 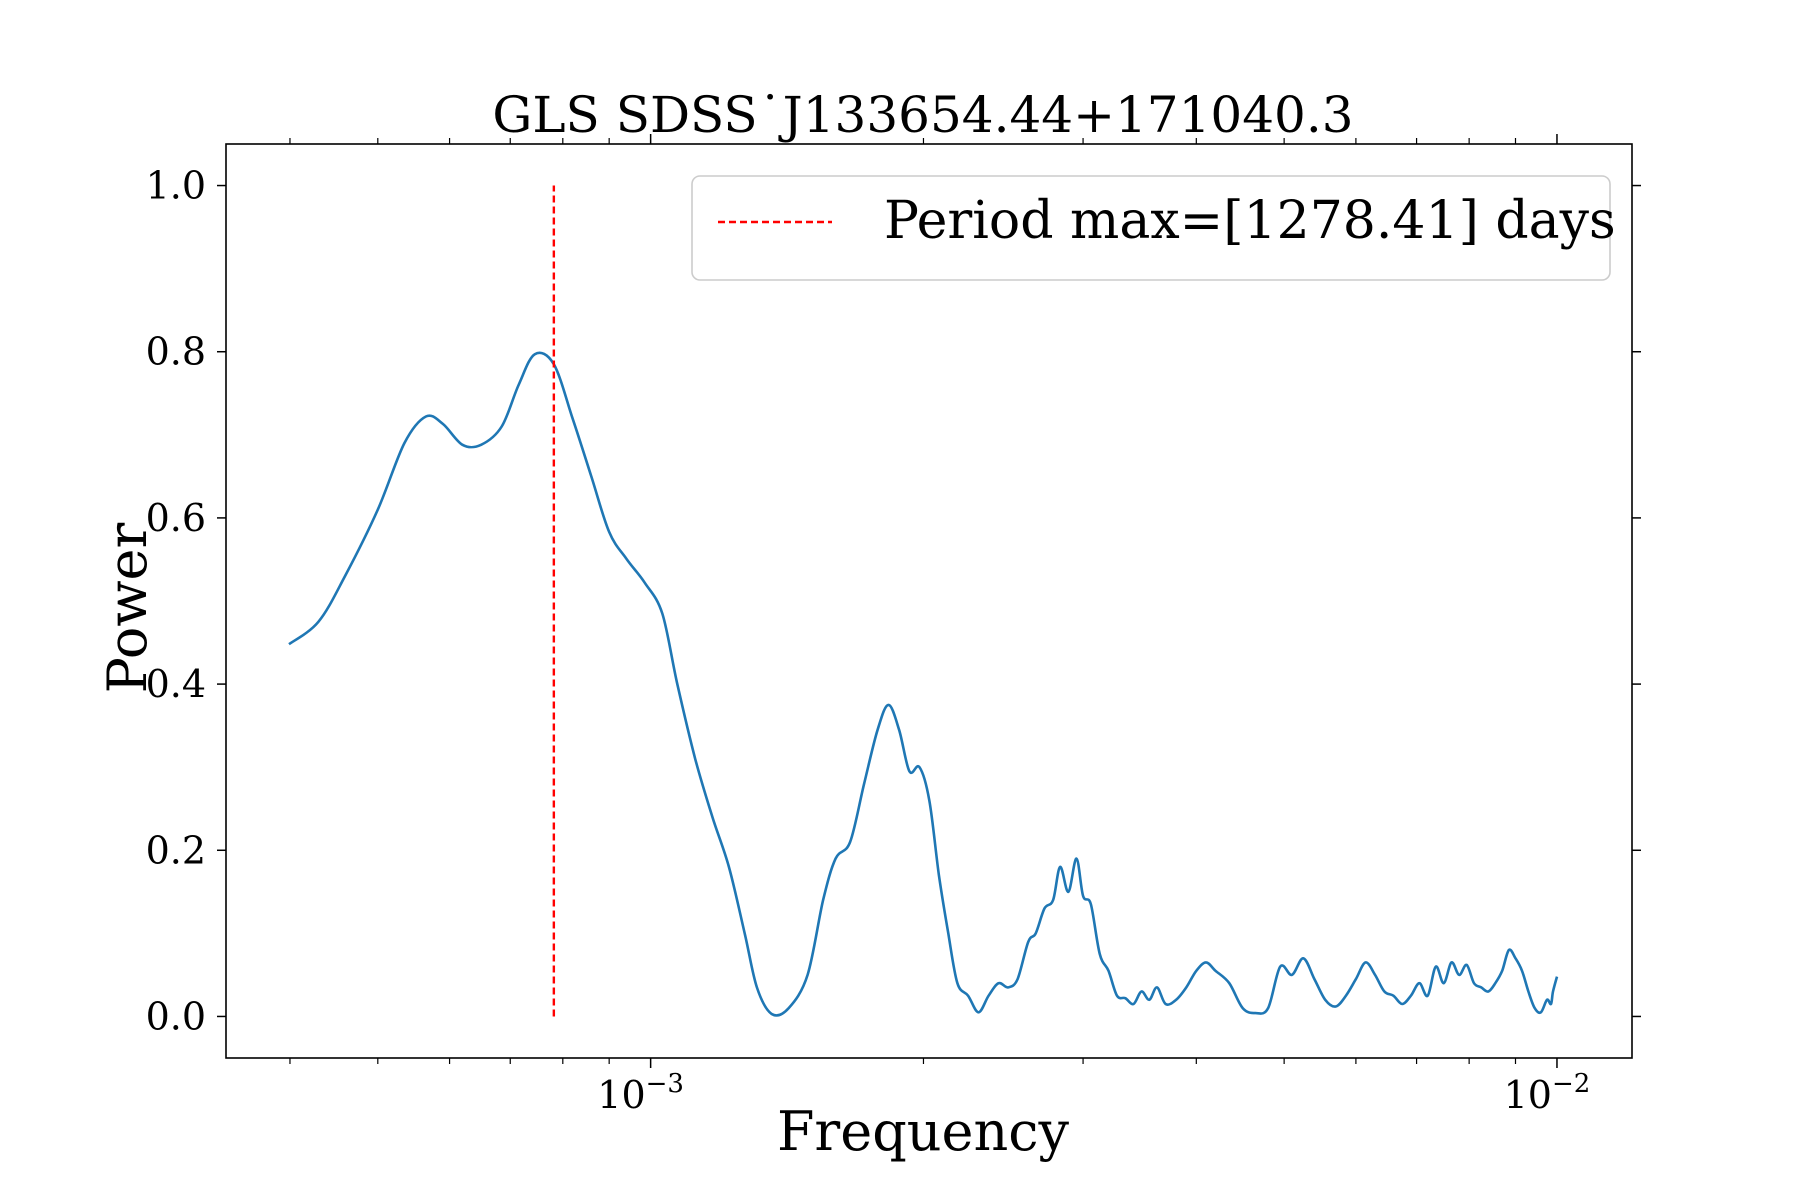 What do you see at coordinates (176, 684) in the screenshot?
I see `y-tick-label: 0.4` at bounding box center [176, 684].